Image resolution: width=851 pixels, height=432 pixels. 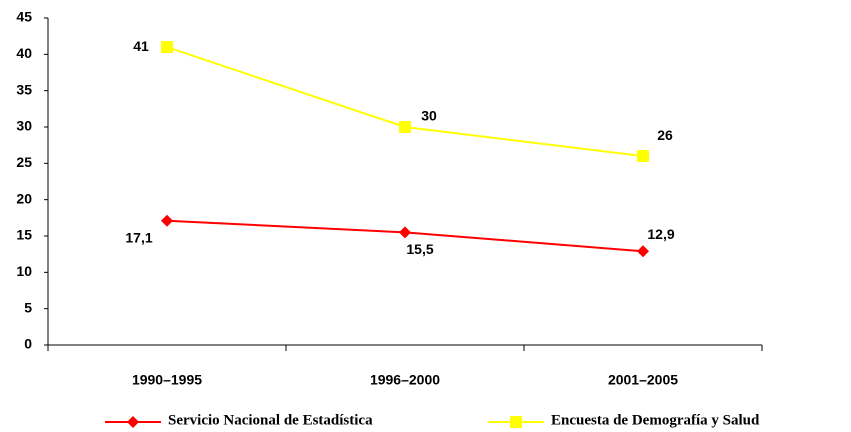 I want to click on y-tick-label: 15, so click(x=24, y=235).